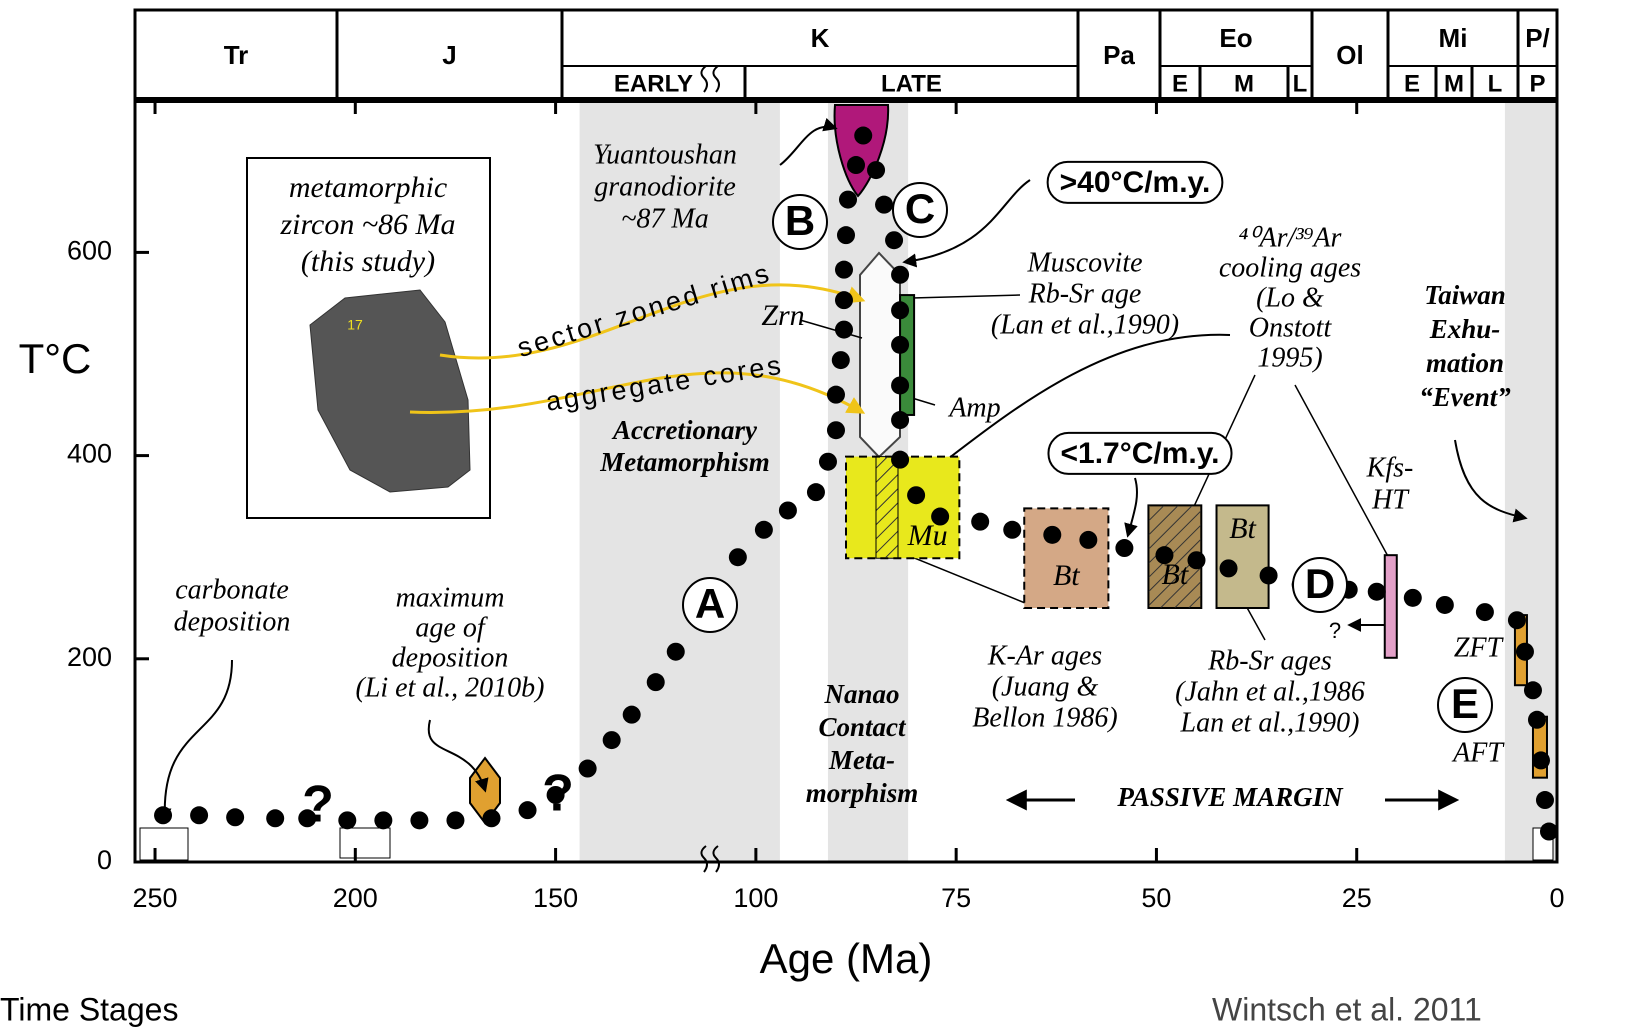  What do you see at coordinates (1390, 467) in the screenshot?
I see `annotation-text: Kfs-` at bounding box center [1390, 467].